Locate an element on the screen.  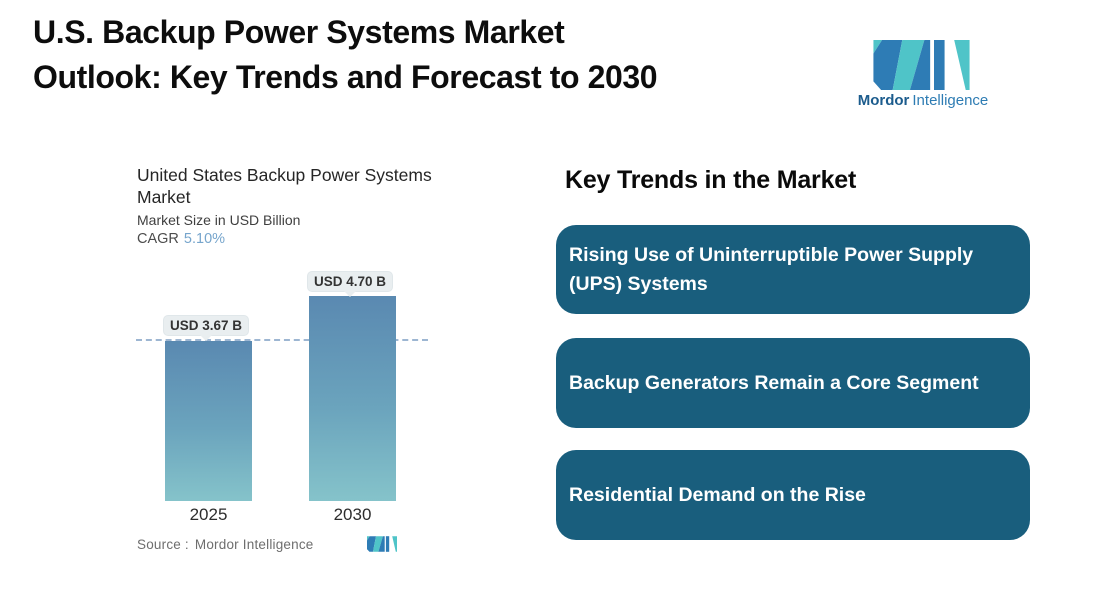
value-label-2030: USD 4.70 B is located at coordinates (350, 284).